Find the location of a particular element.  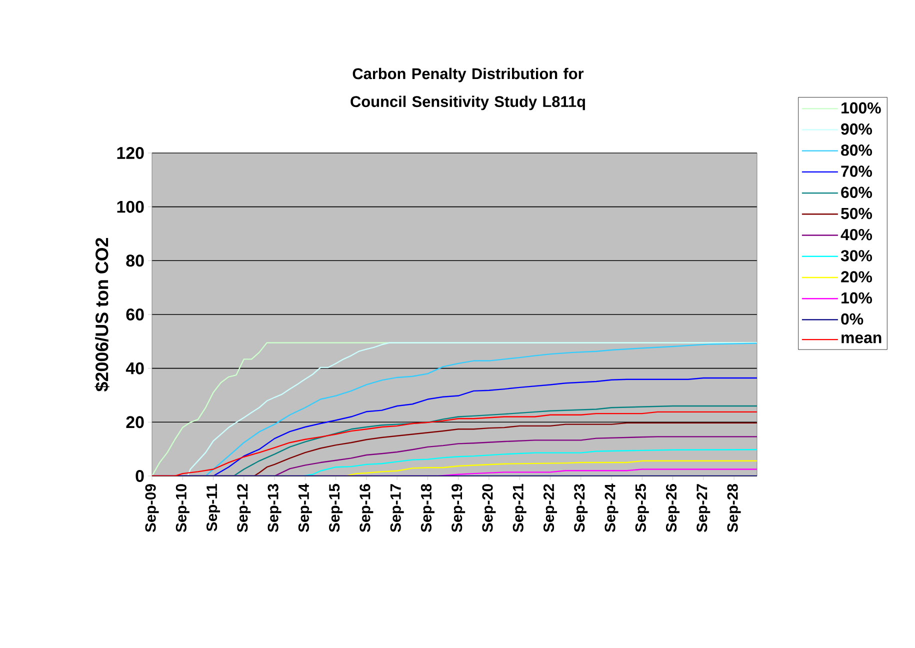

legend-label: 90% is located at coordinates (856, 129).